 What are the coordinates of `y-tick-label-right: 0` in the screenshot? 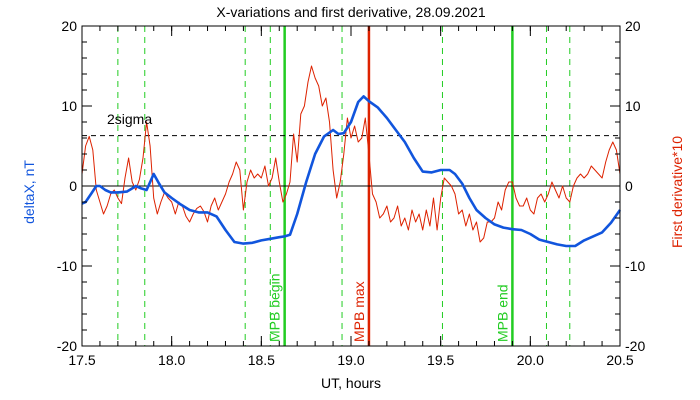 It's located at (629, 186).